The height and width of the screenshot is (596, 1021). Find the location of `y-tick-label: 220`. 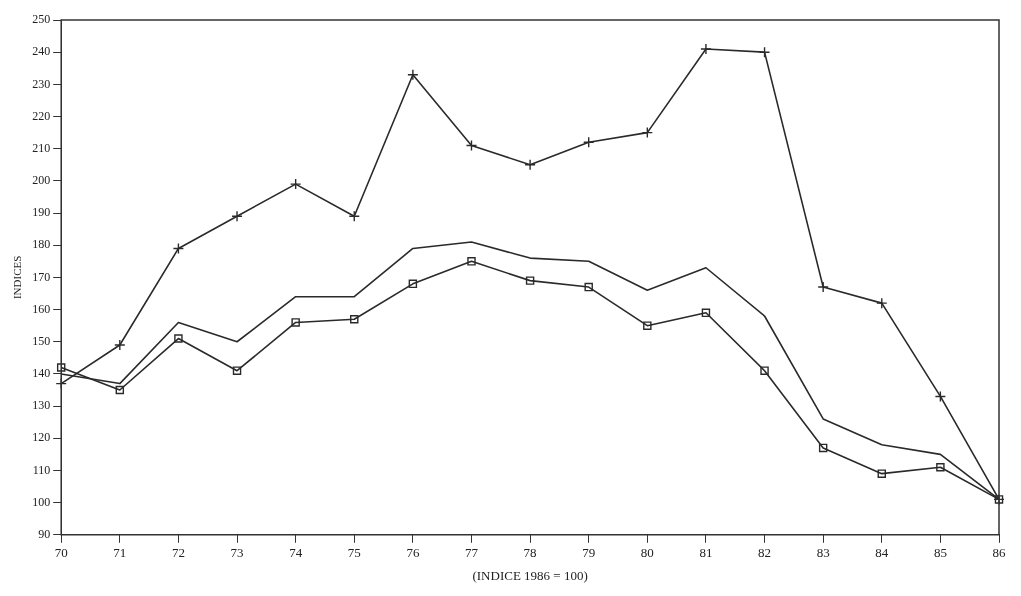

y-tick-label: 220 is located at coordinates (41, 115).